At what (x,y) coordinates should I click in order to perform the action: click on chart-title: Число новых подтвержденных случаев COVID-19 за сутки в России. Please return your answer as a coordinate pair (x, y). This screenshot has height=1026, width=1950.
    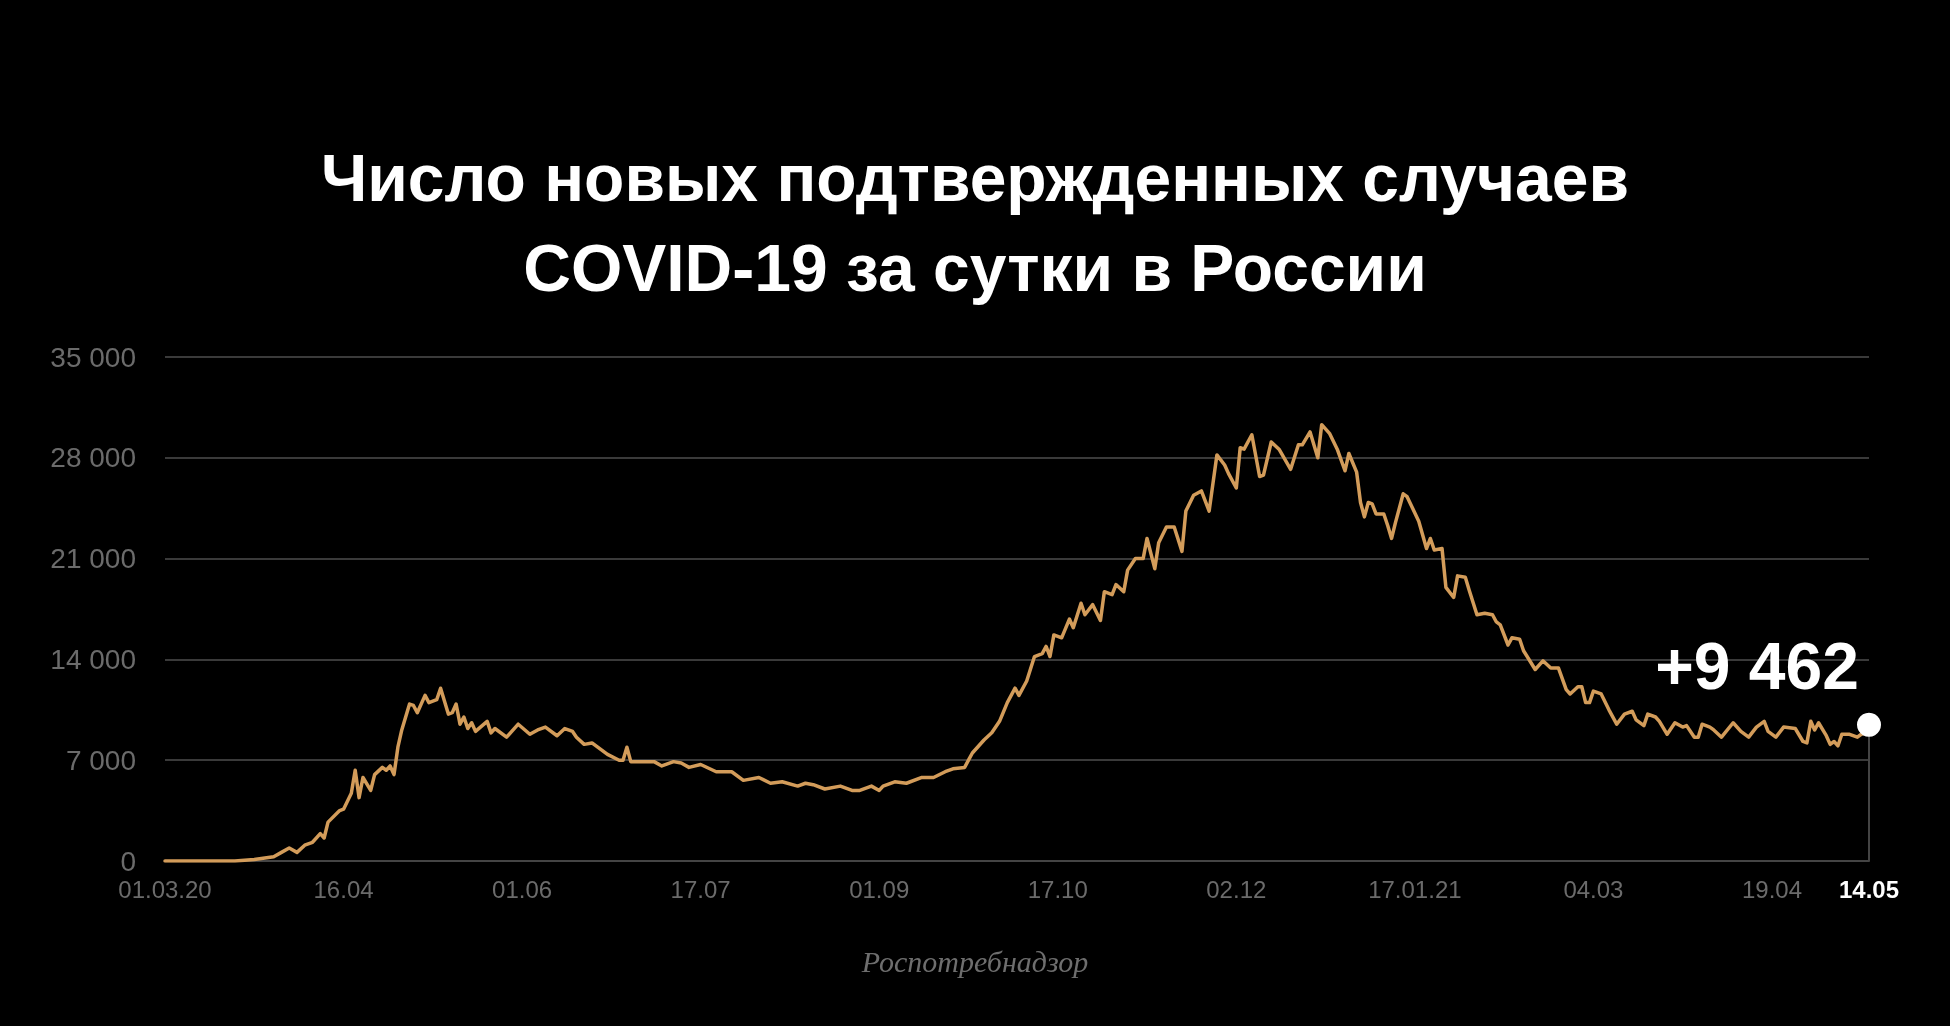
    Looking at the image, I should click on (975, 223).